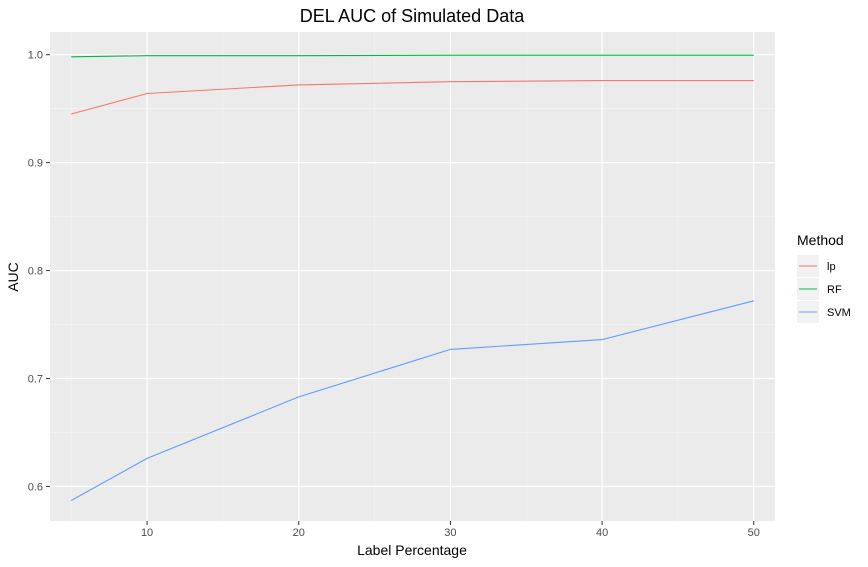  I want to click on y-axis-ticks: 0.6 0.7 0.8 0.9 1.0, so click(39, 271).